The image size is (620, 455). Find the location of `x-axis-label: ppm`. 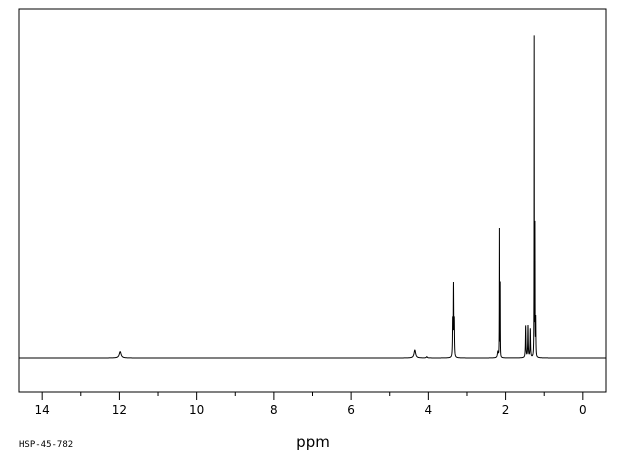

x-axis-label: ppm is located at coordinates (313, 442).